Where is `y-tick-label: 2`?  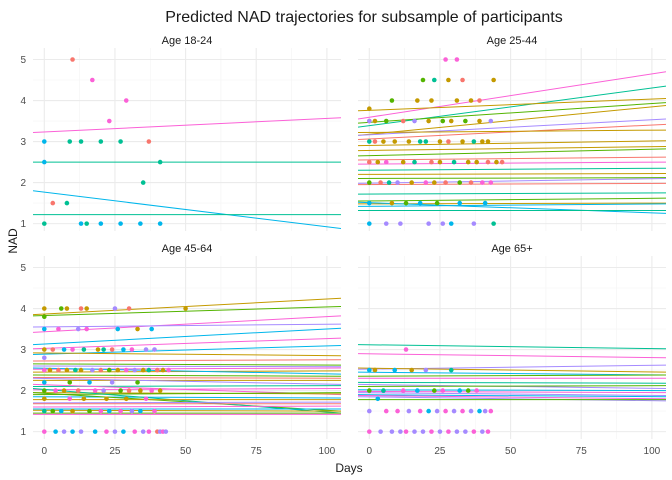 y-tick-label: 2 is located at coordinates (23, 391).